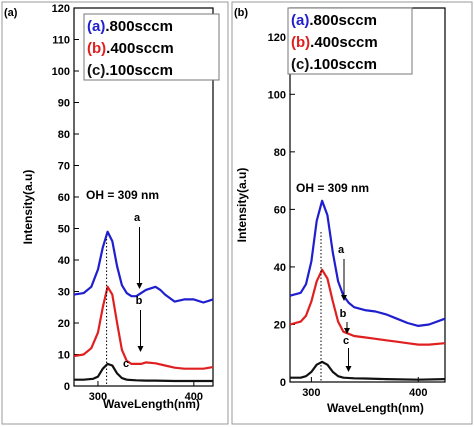 The image size is (474, 427). Describe the element at coordinates (64, 293) in the screenshot. I see `y-tick-label: 30` at that location.